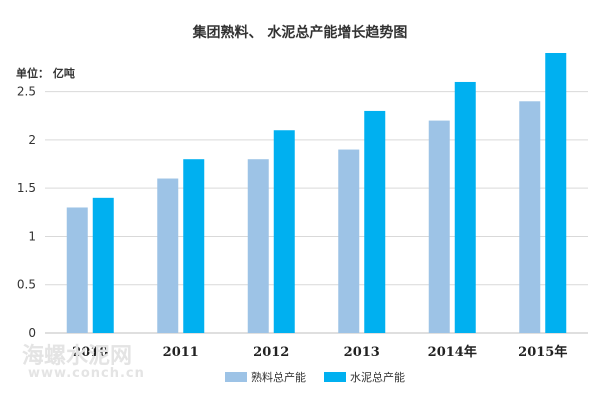  Describe the element at coordinates (181, 352) in the screenshot. I see `x-tick-label: 2011` at that location.